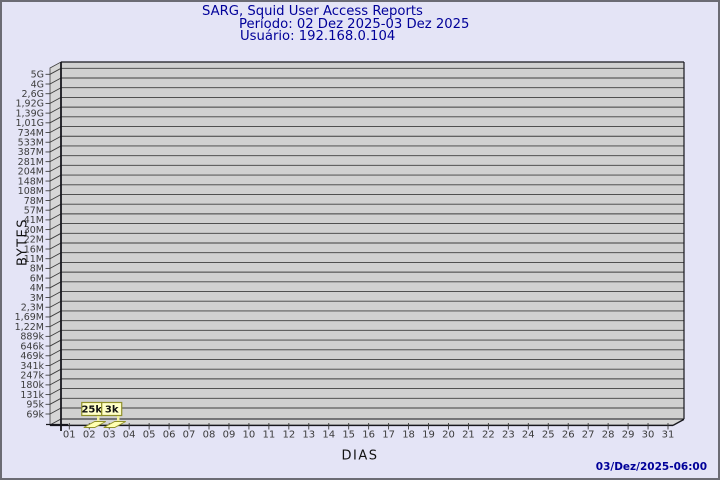 The image size is (720, 480). Describe the element at coordinates (354, 24) in the screenshot. I see `chart-period: Período: 02 Dez 2025-03 Dez 2025` at that location.